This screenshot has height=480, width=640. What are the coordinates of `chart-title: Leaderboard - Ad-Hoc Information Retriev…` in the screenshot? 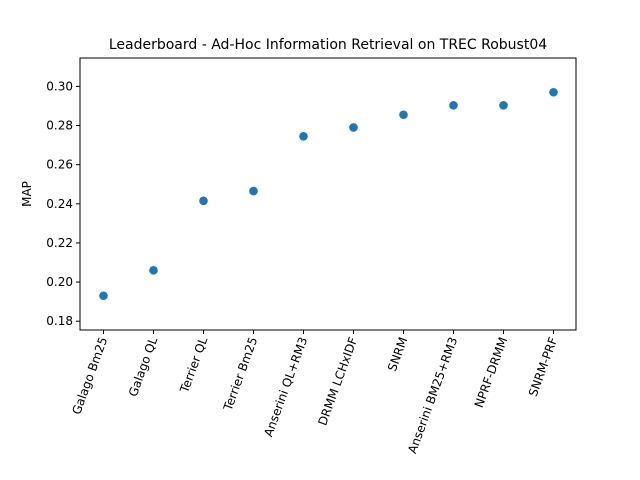 It's located at (328, 45).